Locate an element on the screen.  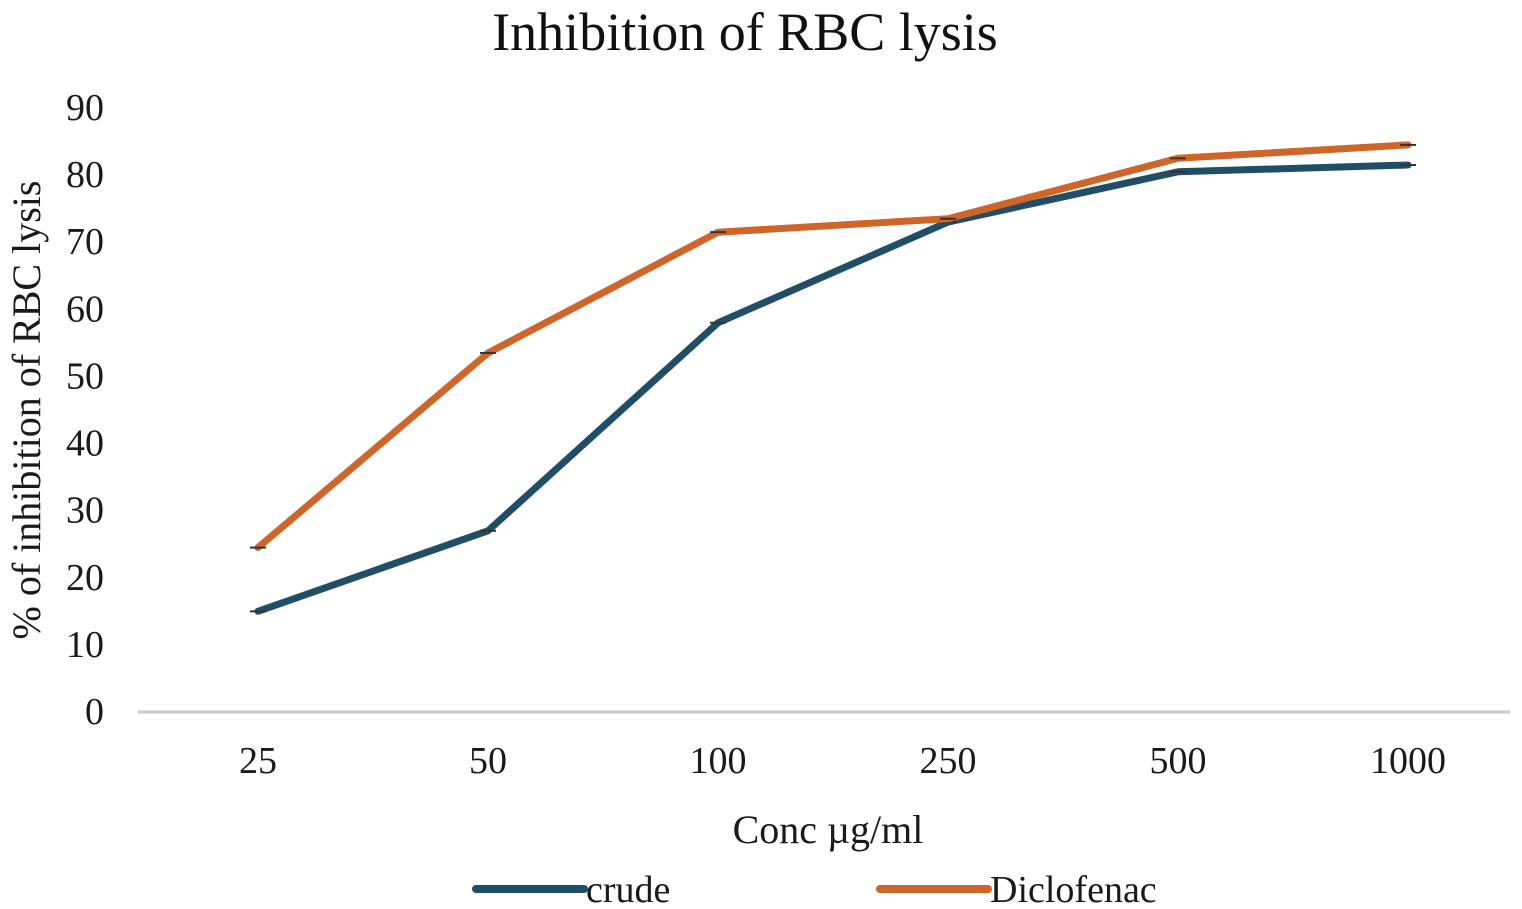
x-tick-labels: 25 50 100 250 500 1000 is located at coordinates (842, 761).